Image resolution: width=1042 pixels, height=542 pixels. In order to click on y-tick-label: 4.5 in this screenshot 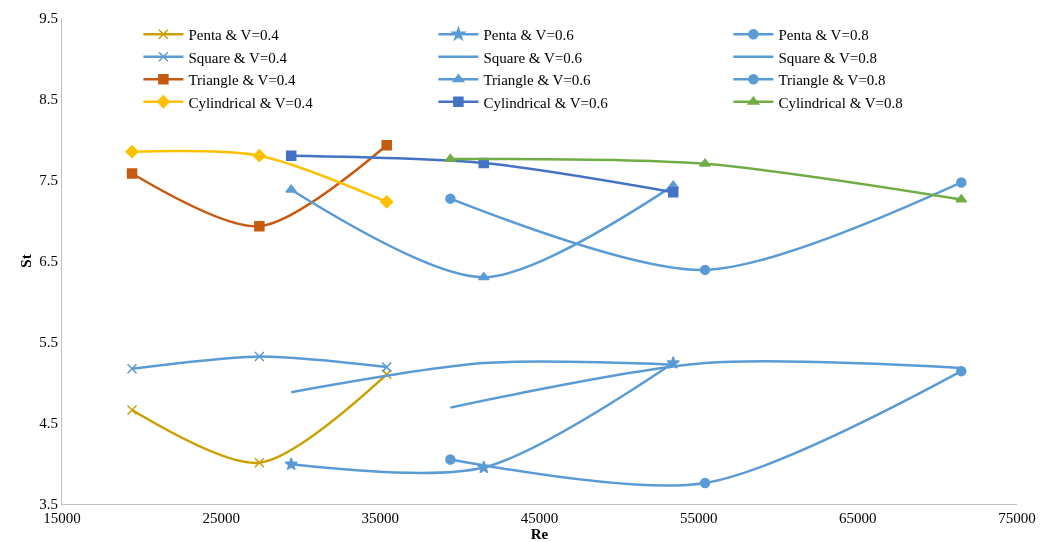, I will do `click(48, 423)`.